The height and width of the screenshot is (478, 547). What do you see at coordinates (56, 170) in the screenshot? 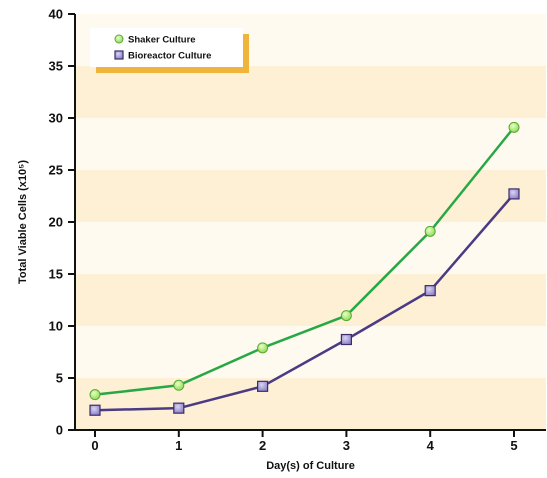
I see `y-tick-label: 25` at bounding box center [56, 170].